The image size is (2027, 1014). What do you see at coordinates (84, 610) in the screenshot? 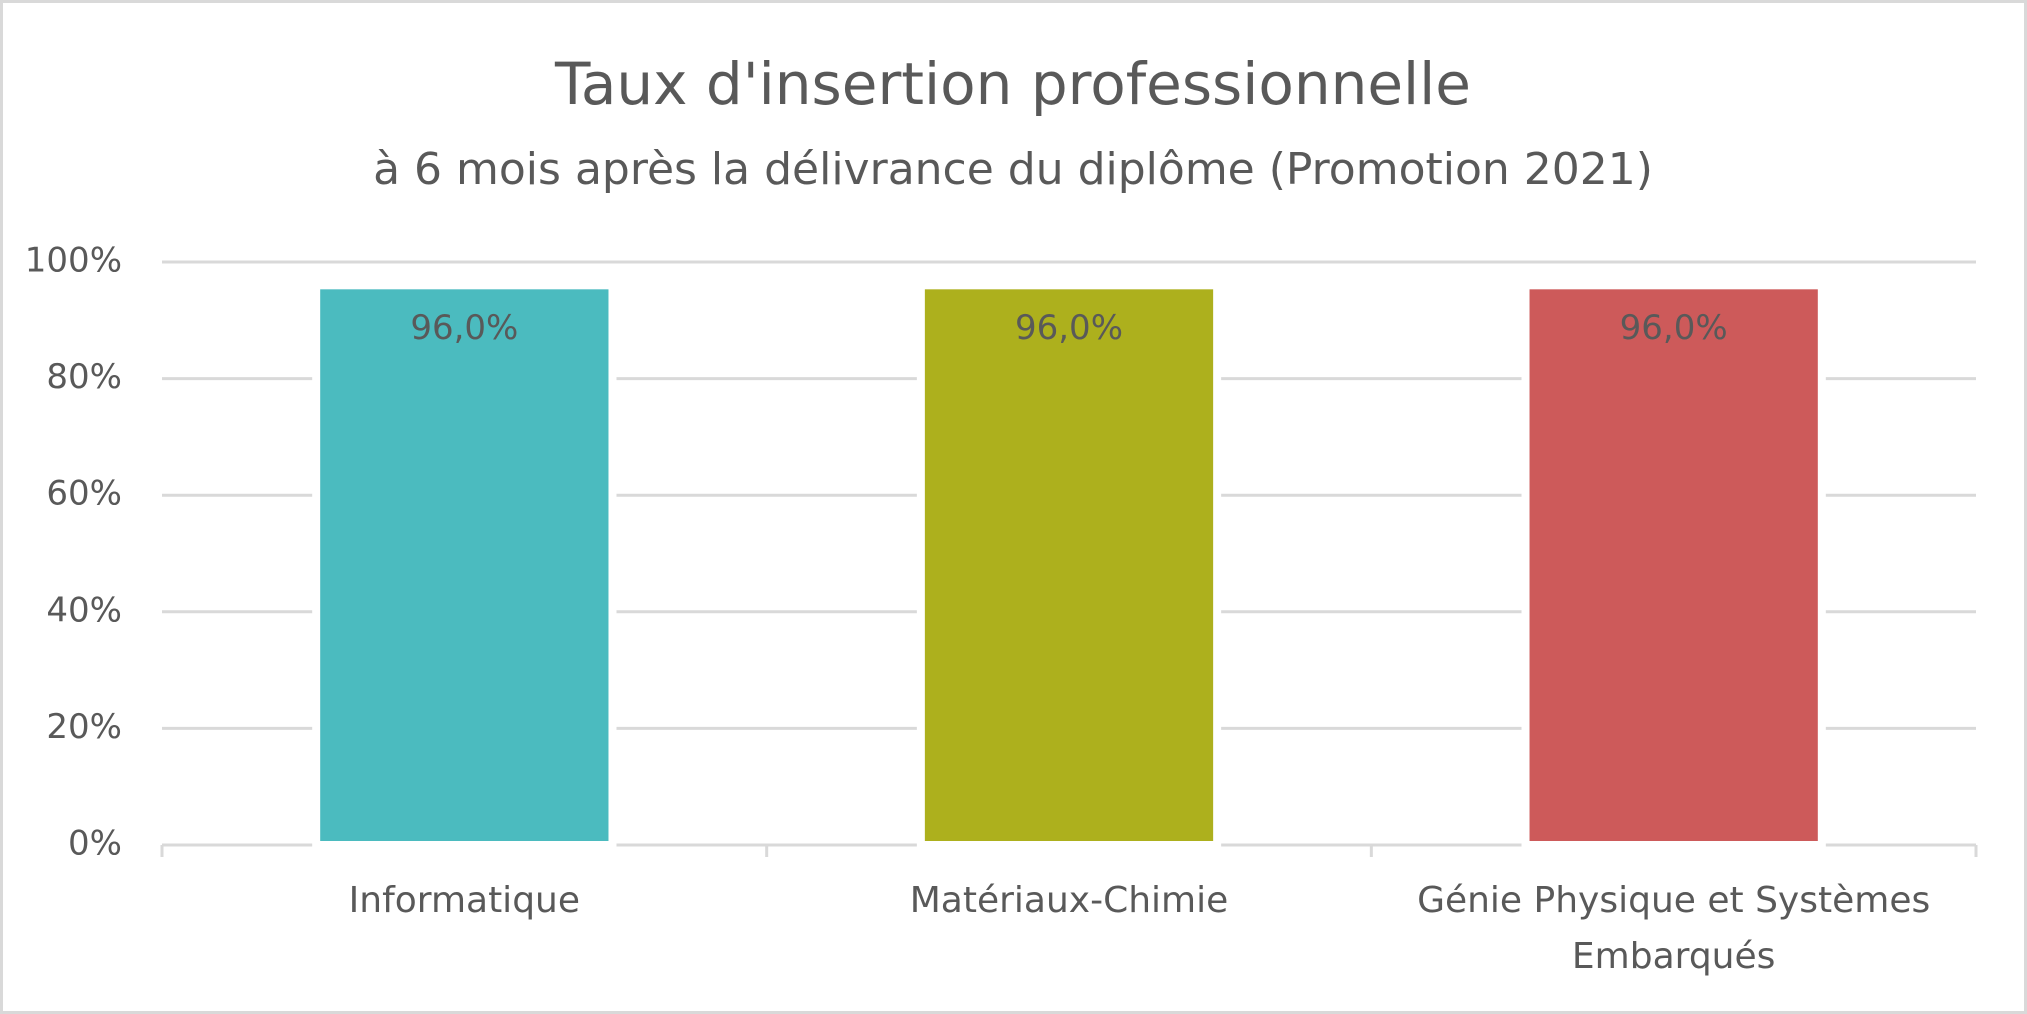
I see `y-tick-label: 40%` at bounding box center [84, 610].